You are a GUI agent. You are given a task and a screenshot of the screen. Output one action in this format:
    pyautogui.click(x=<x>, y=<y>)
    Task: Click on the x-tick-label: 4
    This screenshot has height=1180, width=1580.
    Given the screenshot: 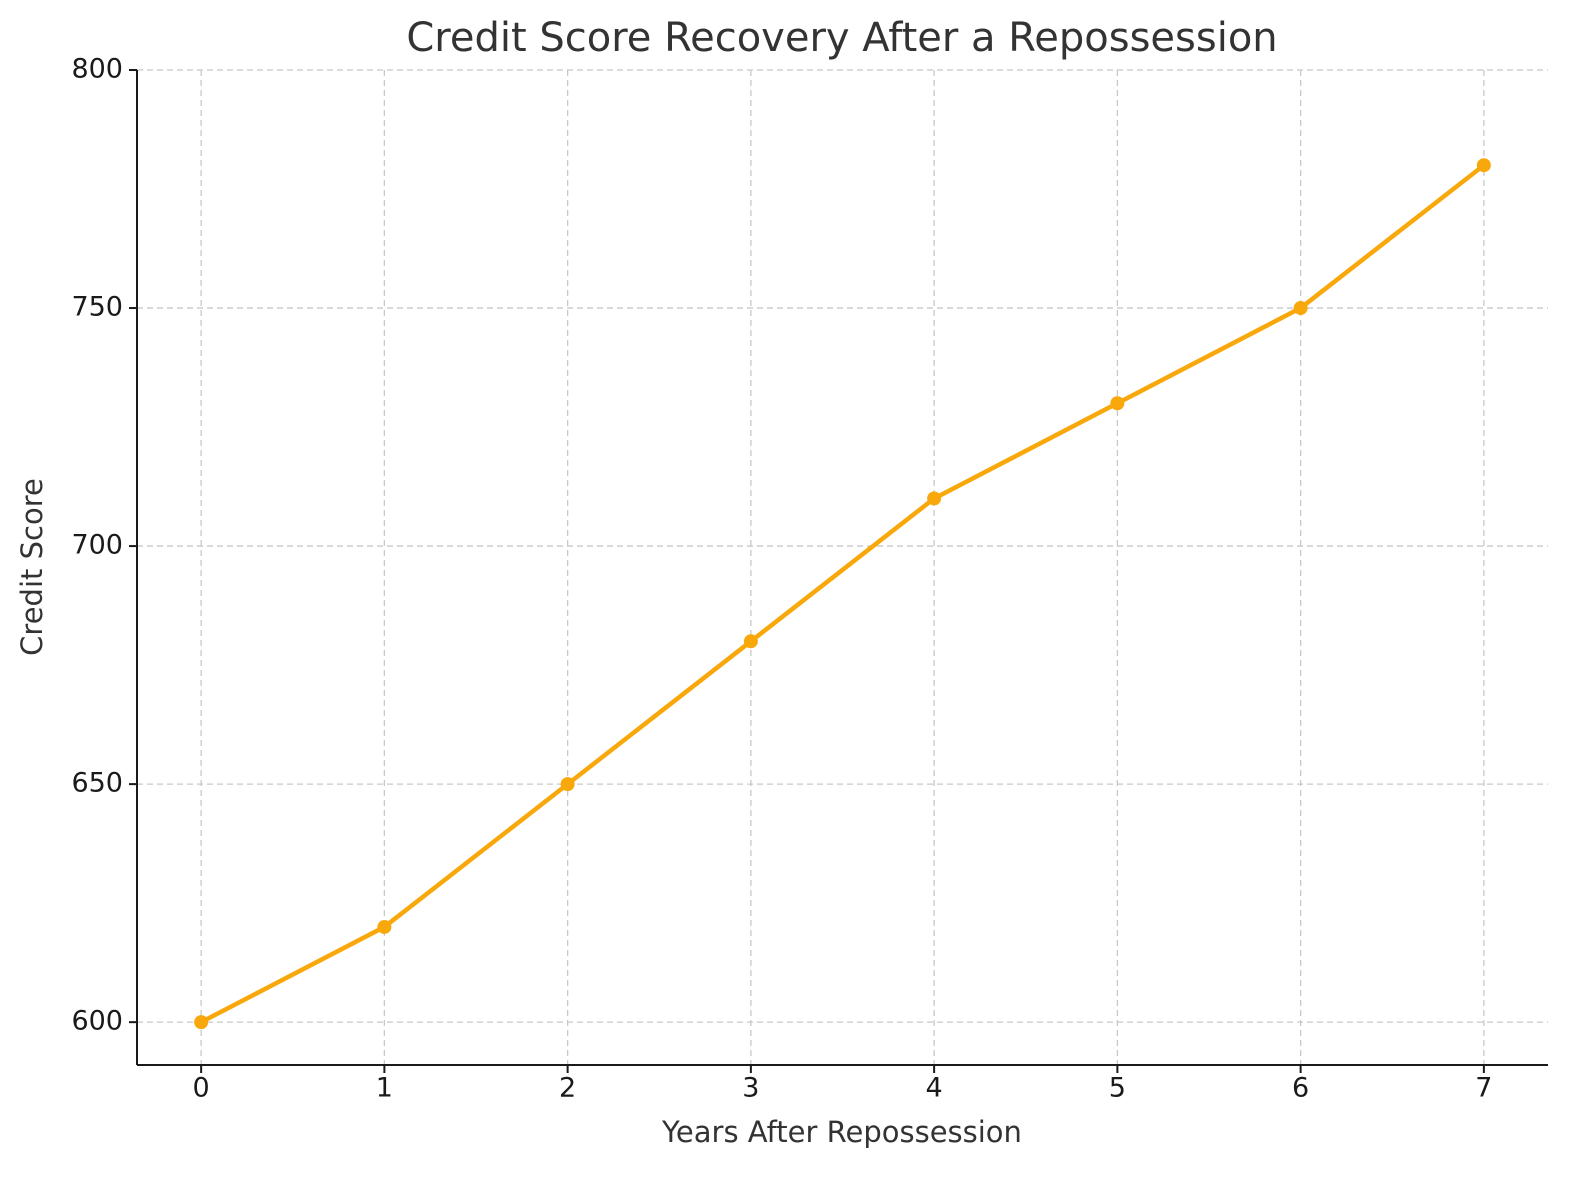 What is the action you would take?
    pyautogui.click(x=934, y=1088)
    